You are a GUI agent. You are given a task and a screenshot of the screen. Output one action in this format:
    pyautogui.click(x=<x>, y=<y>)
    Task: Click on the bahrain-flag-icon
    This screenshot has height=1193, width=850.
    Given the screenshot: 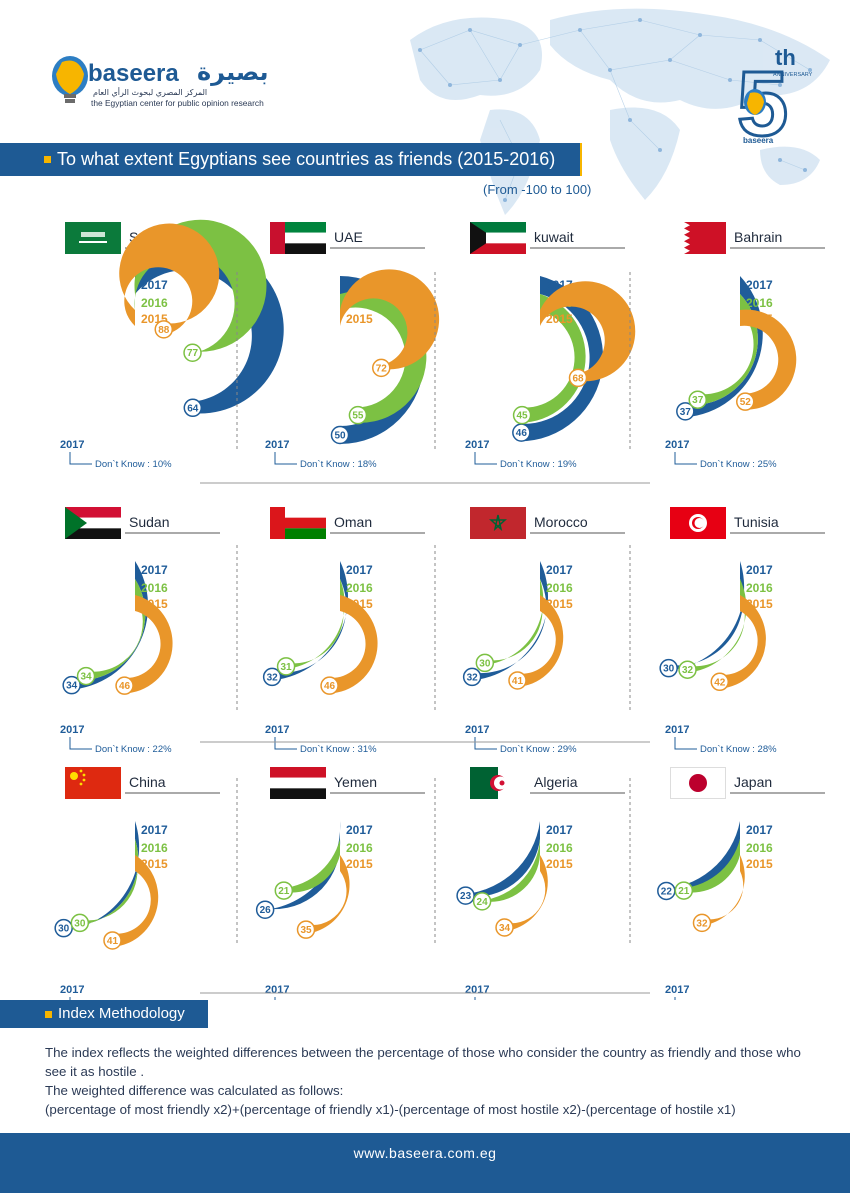 What is the action you would take?
    pyautogui.click(x=698, y=238)
    